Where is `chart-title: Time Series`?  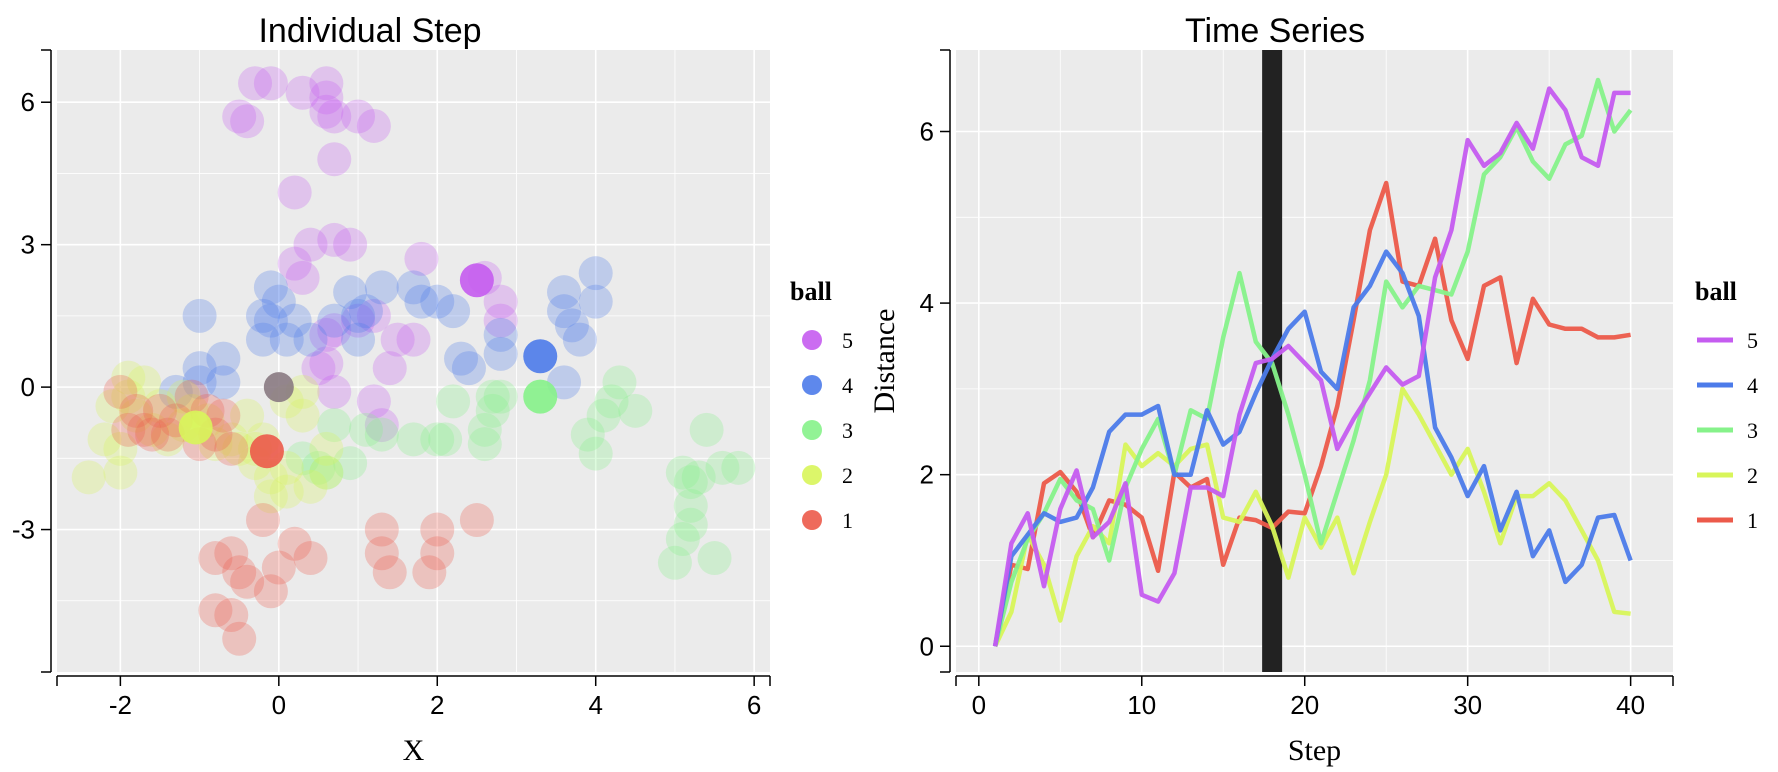 chart-title: Time Series is located at coordinates (1275, 31).